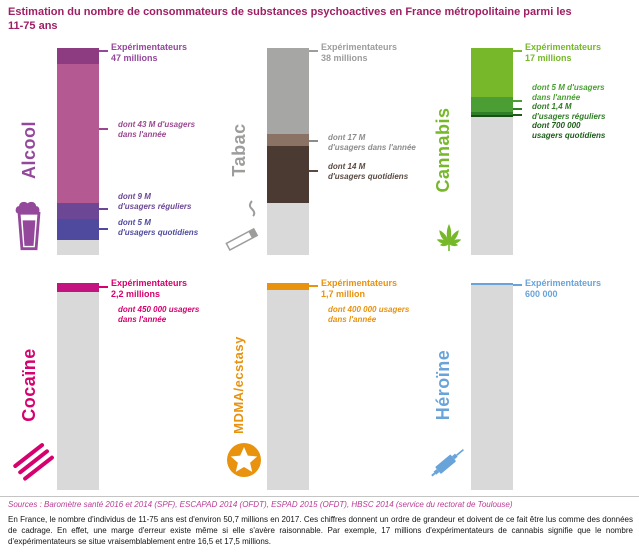 This screenshot has width=639, height=559. What do you see at coordinates (359, 289) in the screenshot?
I see `mdma-experimenters-label: Expérimentateurs 1,7 million` at bounding box center [359, 289].